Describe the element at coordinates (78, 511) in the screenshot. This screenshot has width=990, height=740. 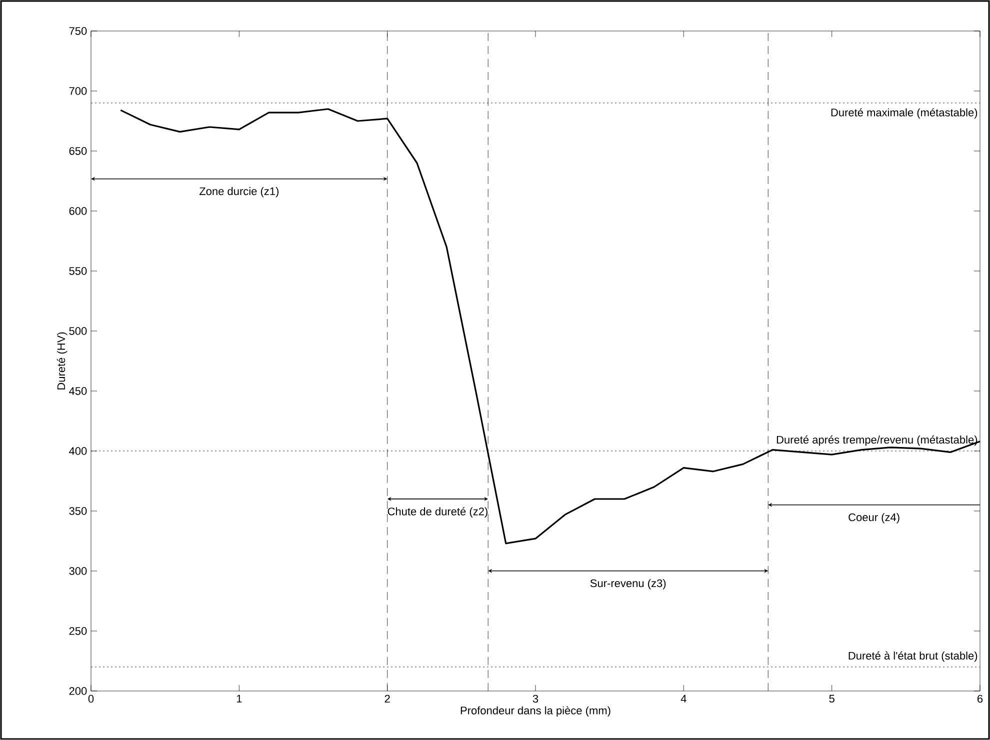
I see `y-tick-label: 350` at that location.